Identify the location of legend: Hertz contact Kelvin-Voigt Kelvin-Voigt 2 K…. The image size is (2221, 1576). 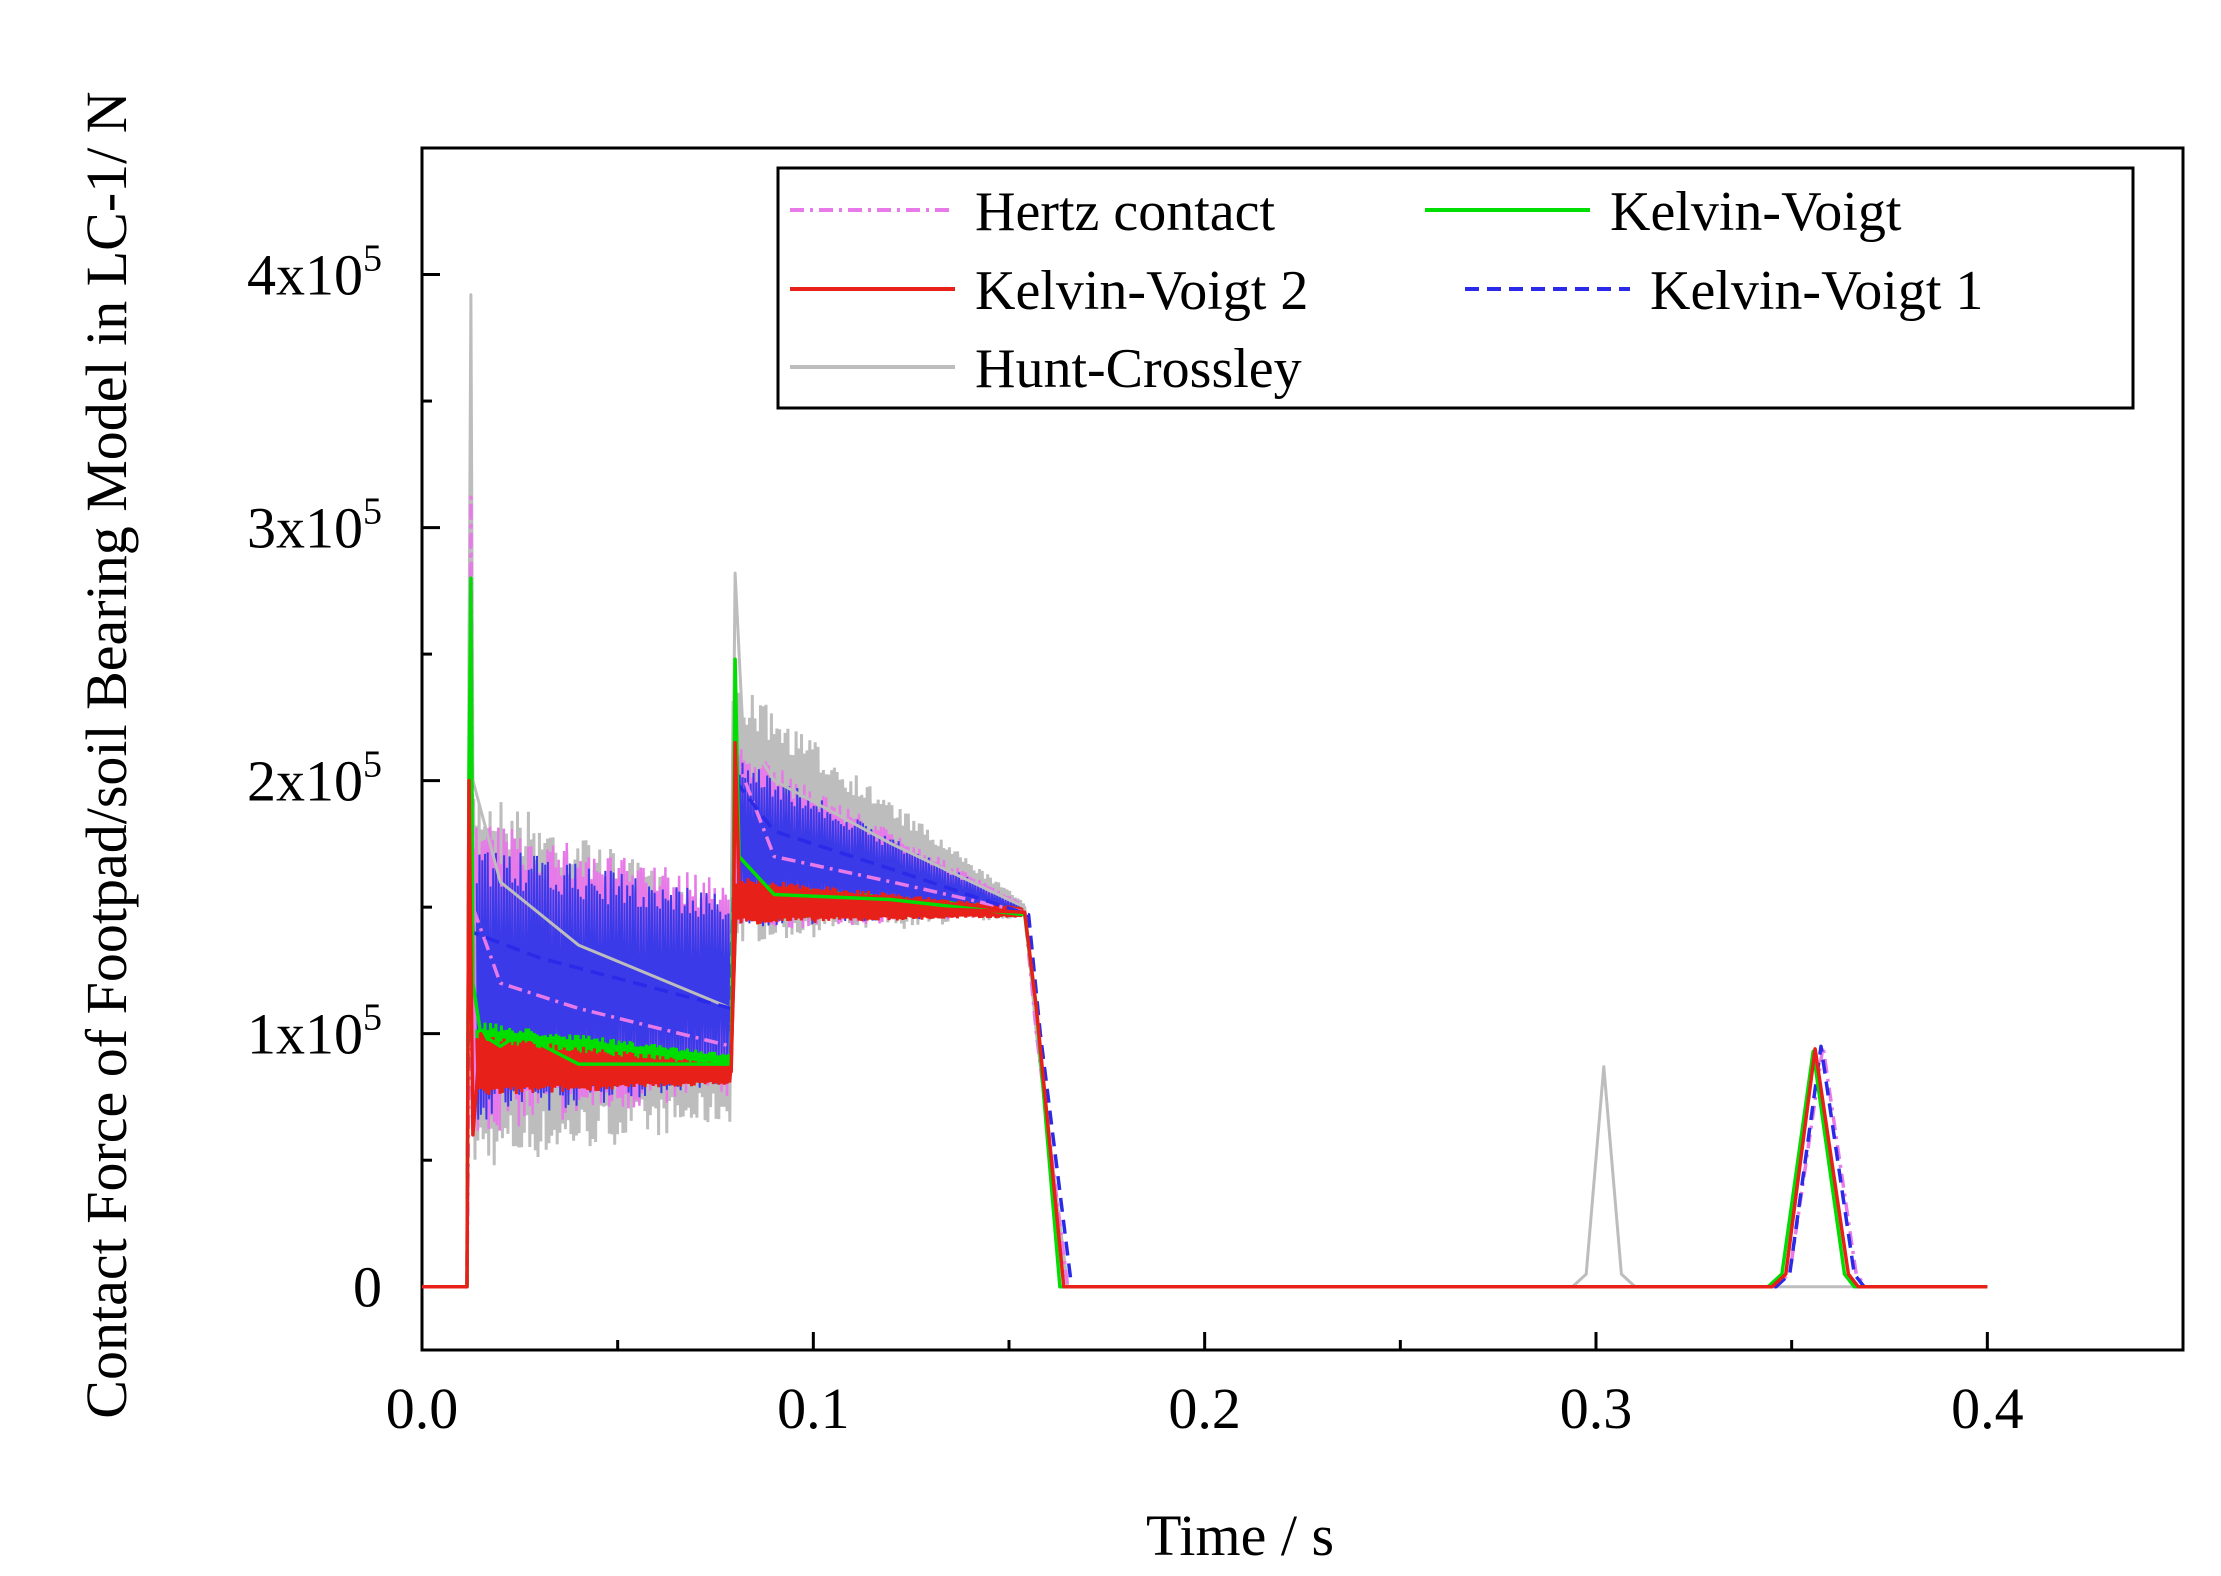
(1455, 288).